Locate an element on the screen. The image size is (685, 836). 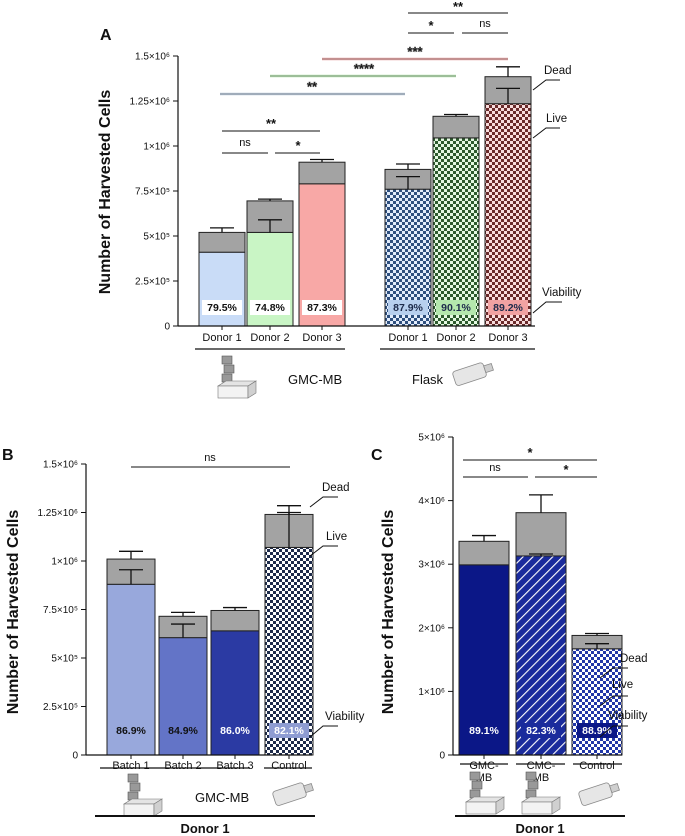
panel-b-annotations: Dead Live Viability is located at coordinates (337, 610).